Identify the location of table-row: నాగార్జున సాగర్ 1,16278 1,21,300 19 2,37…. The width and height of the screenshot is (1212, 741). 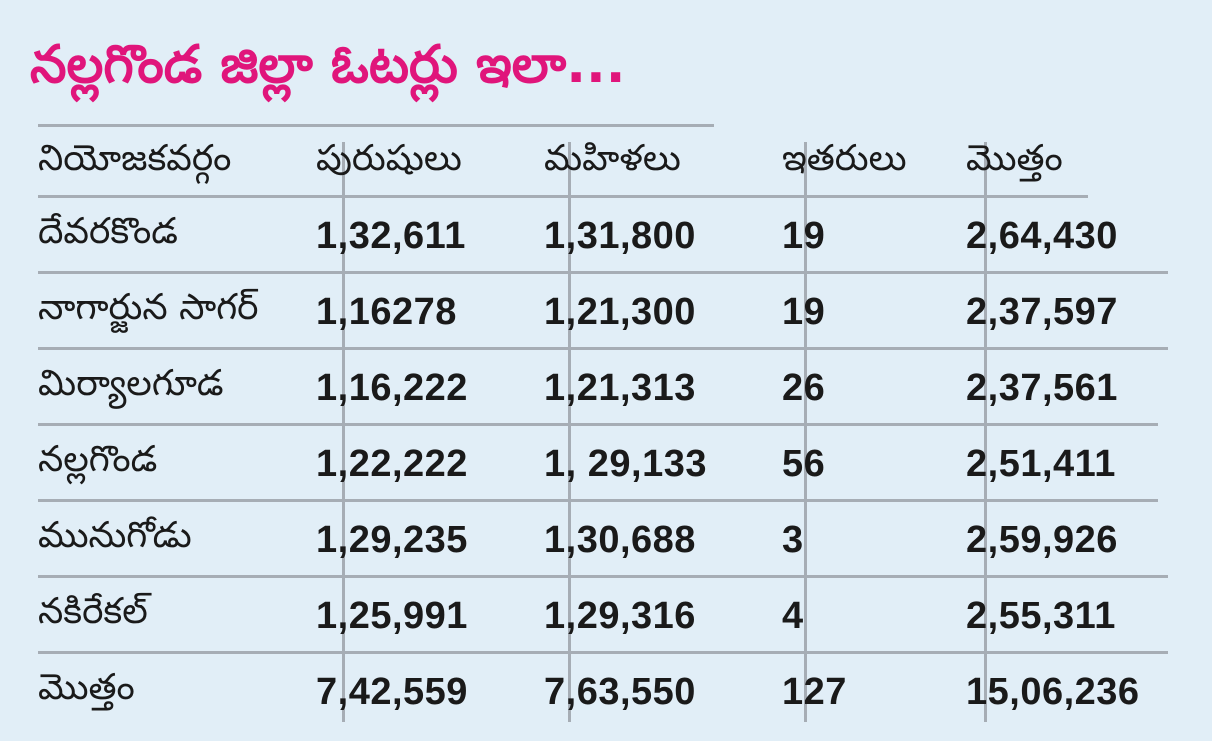
(623, 312).